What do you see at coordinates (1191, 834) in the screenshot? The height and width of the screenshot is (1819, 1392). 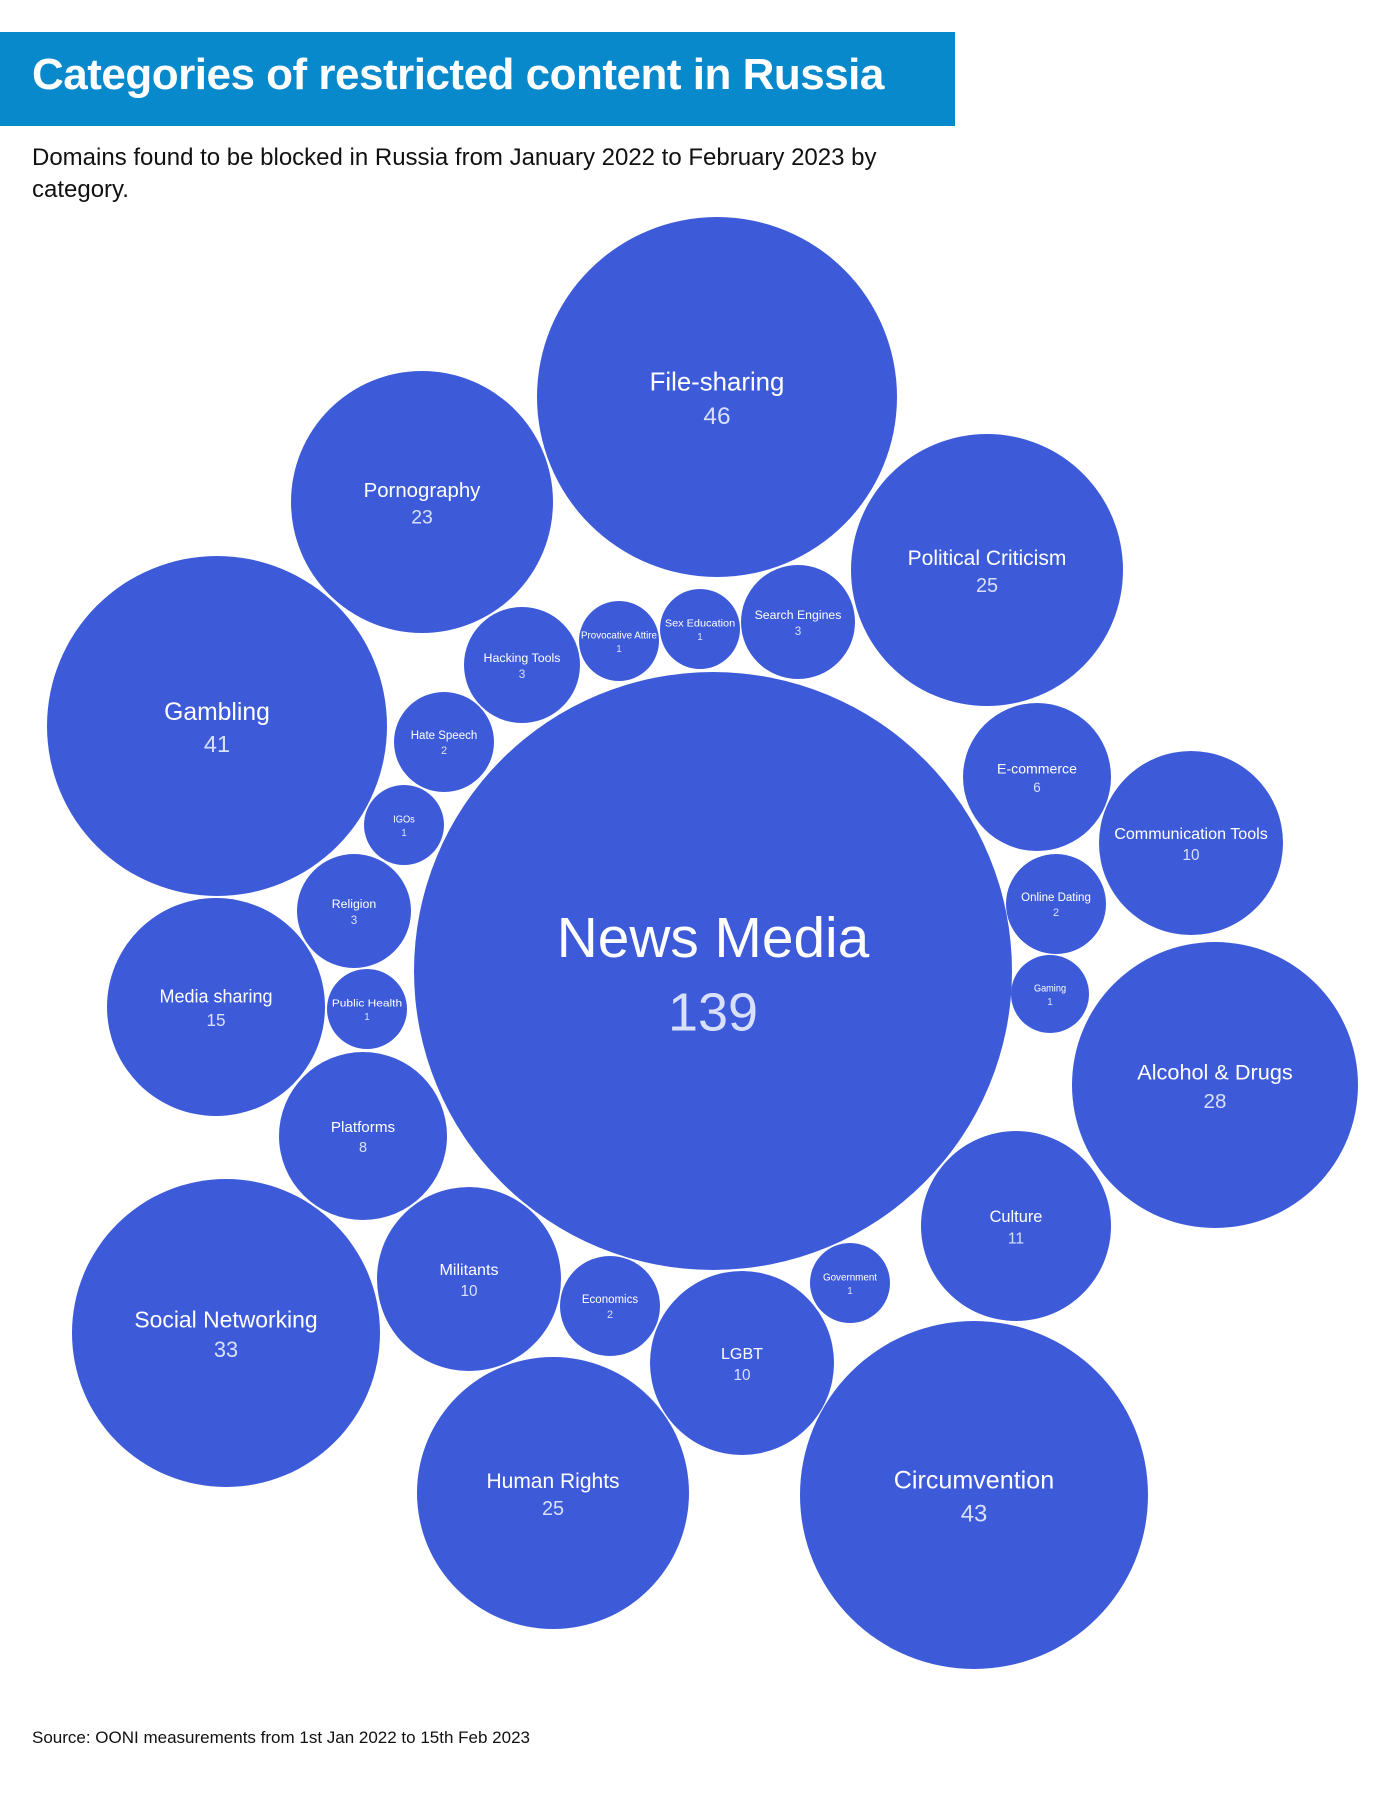 I see `bubble-label: Communication Tools` at bounding box center [1191, 834].